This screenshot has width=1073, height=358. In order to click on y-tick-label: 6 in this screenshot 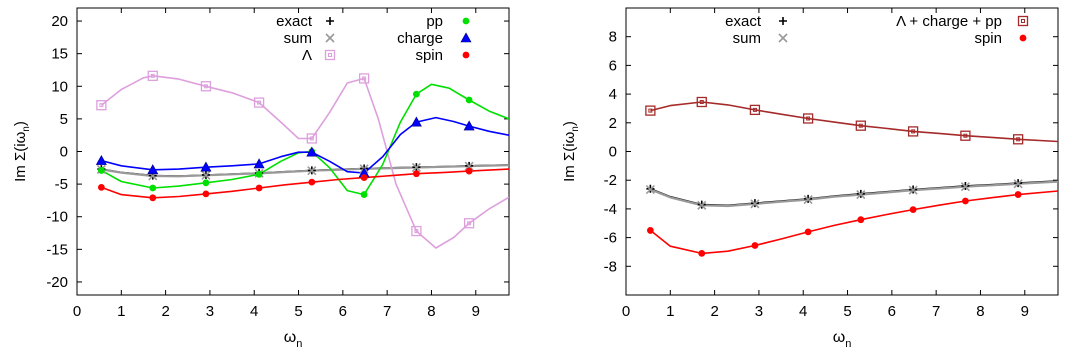, I will do `click(613, 65)`.